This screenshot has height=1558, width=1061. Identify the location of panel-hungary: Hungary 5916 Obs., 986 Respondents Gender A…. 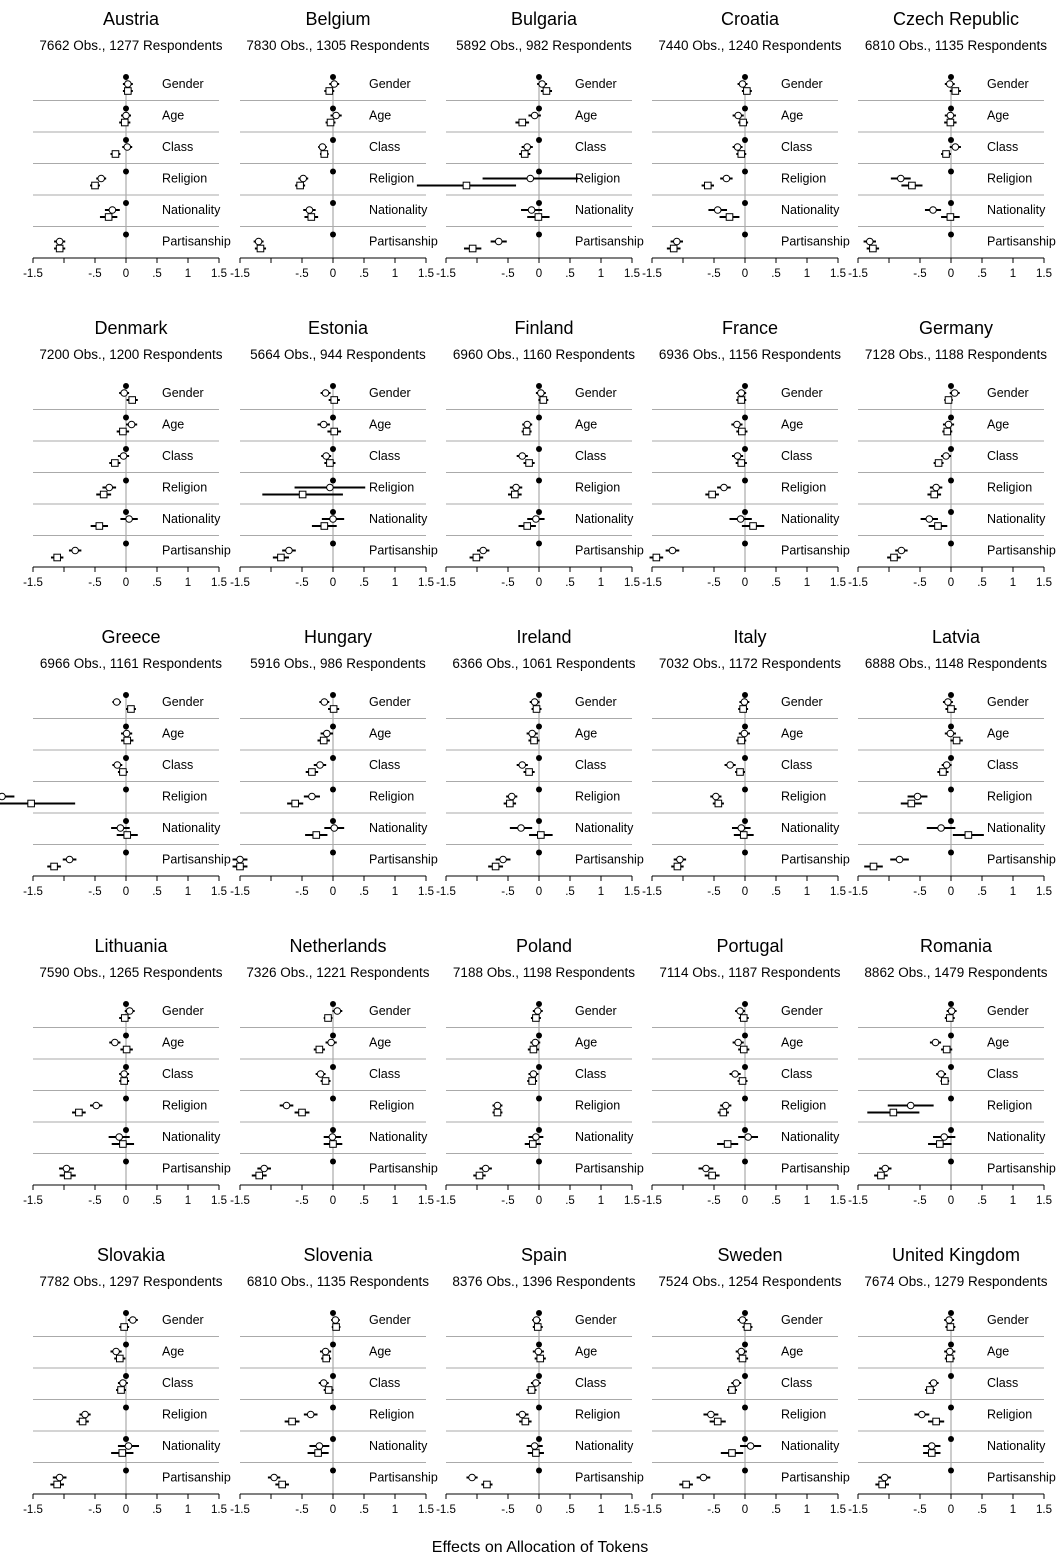
(334, 762).